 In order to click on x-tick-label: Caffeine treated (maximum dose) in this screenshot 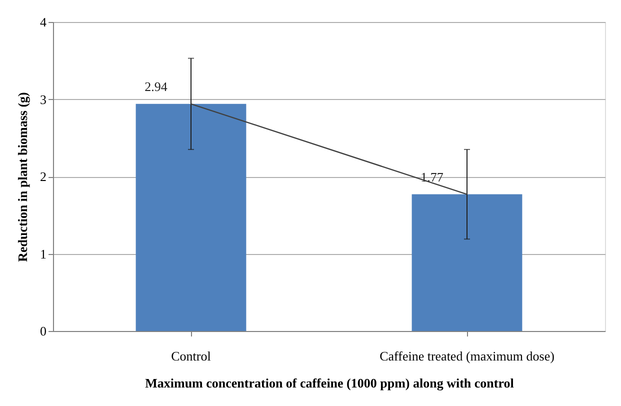, I will do `click(467, 356)`.